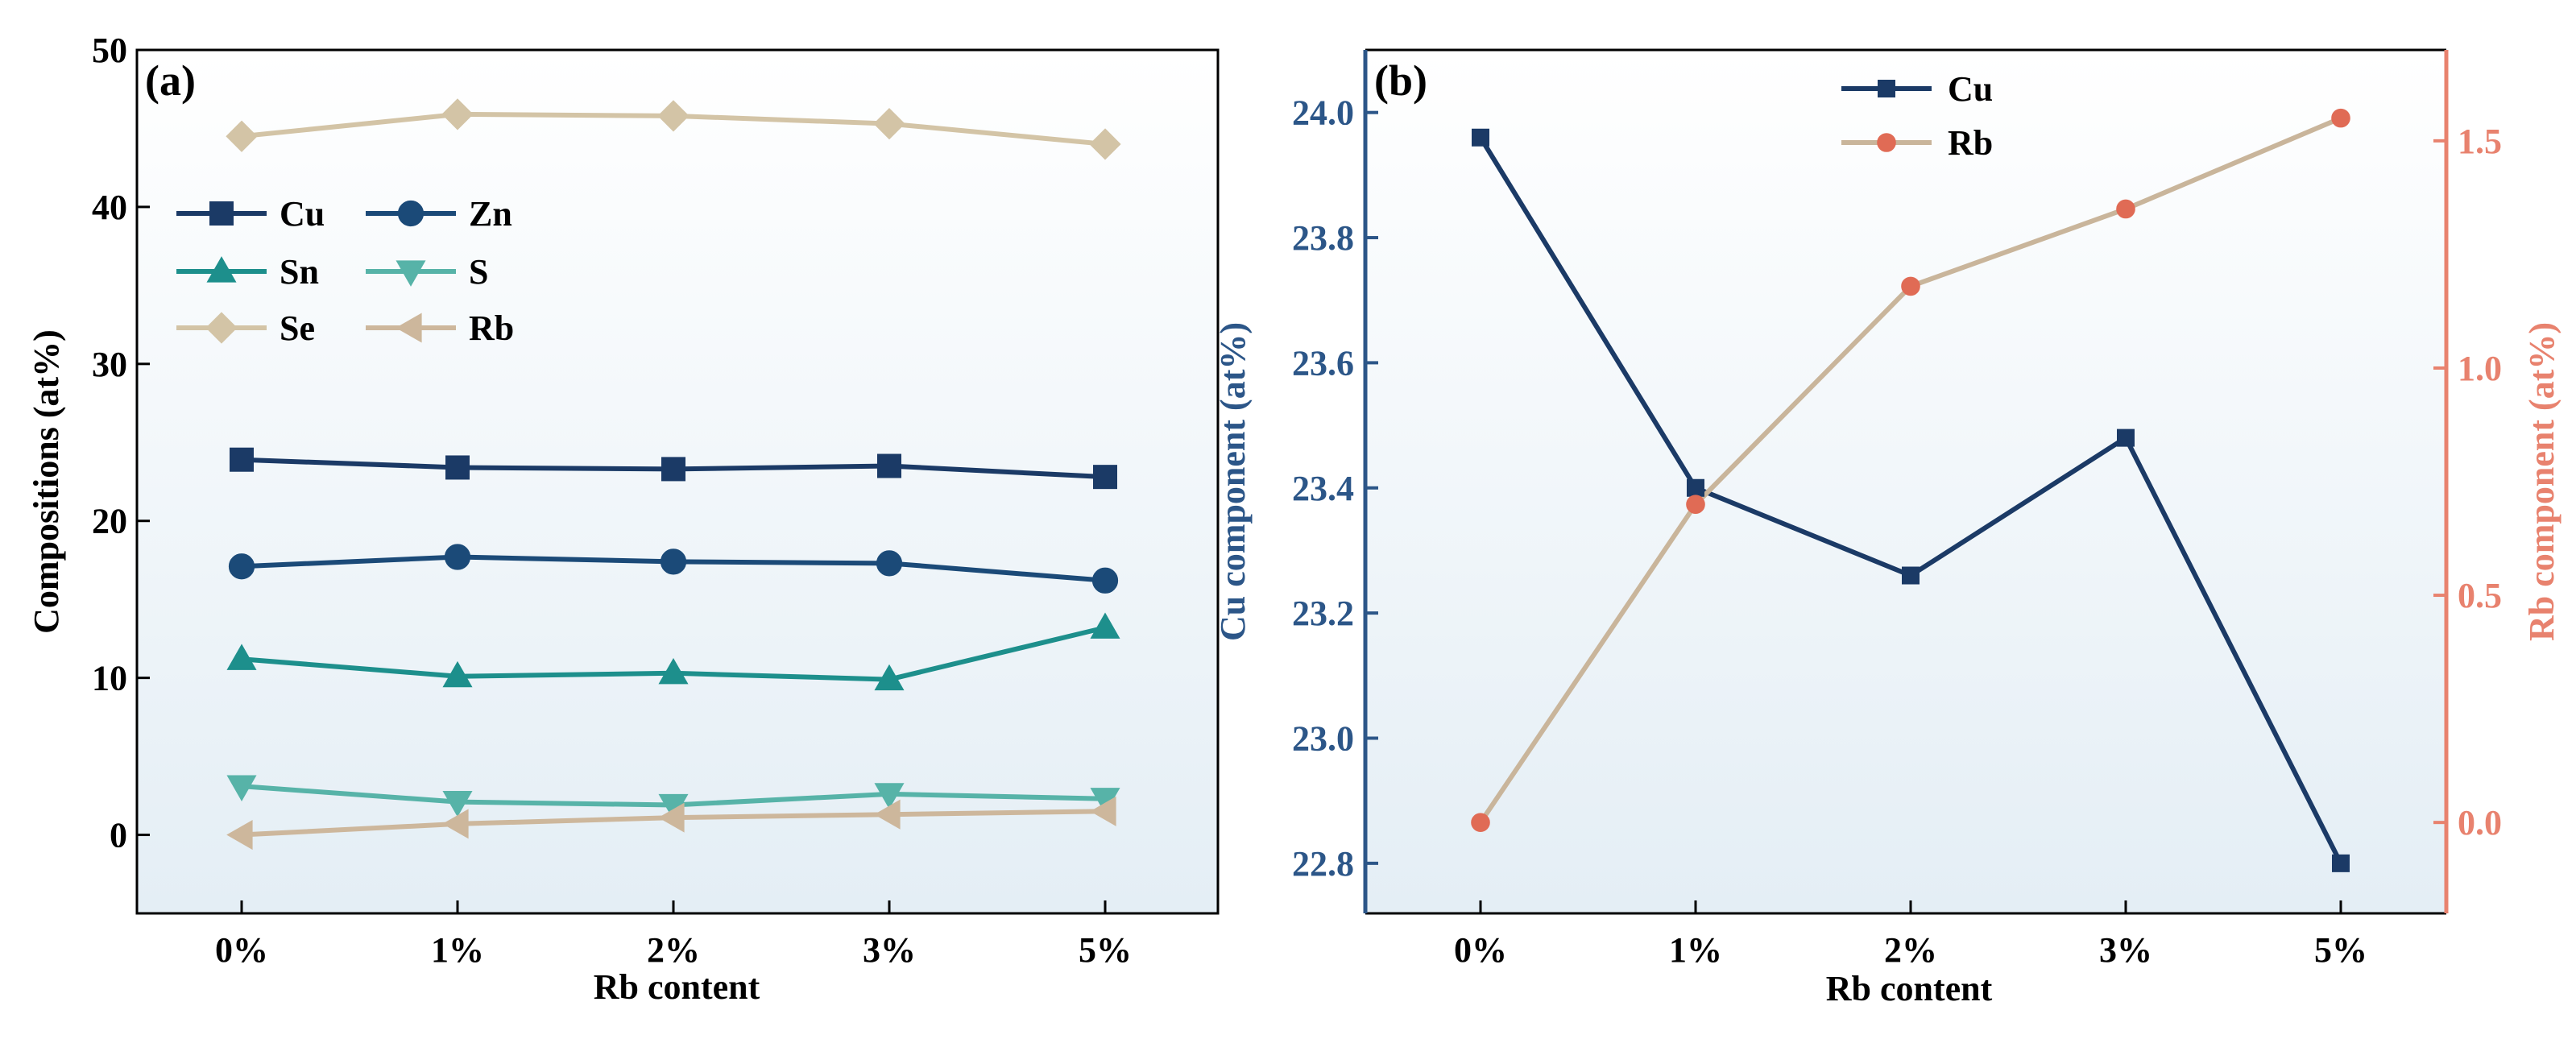  What do you see at coordinates (118, 835) in the screenshot?
I see `panel-a-y-tick-label: 0` at bounding box center [118, 835].